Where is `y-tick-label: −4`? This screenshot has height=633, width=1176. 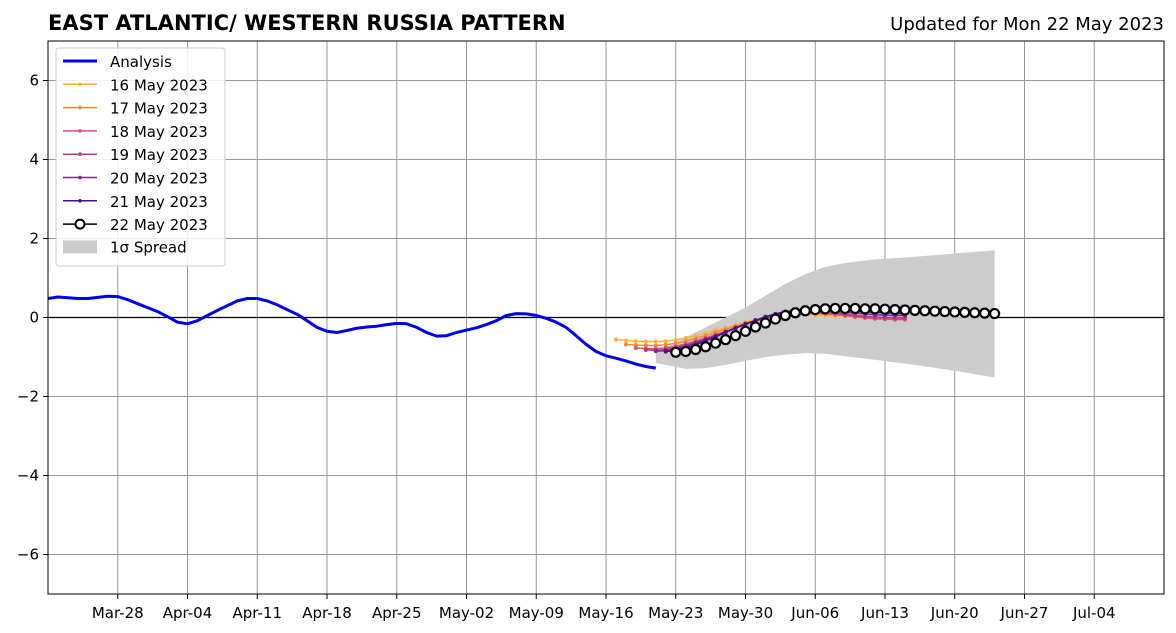
y-tick-label: −4 is located at coordinates (28, 476).